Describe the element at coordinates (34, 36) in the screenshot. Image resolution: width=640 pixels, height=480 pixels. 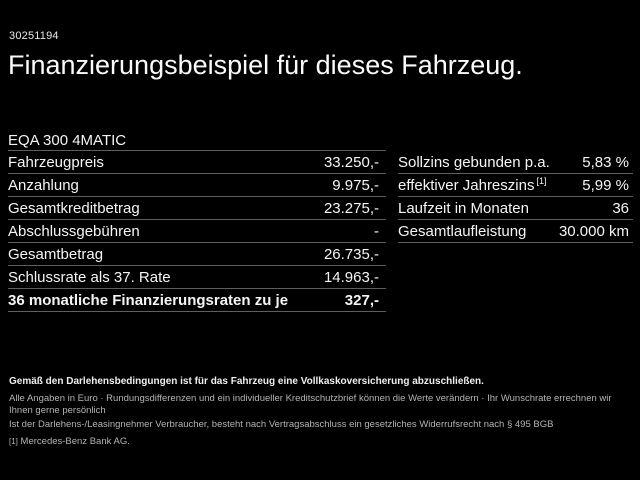
I see `reference-number: 30251194` at that location.